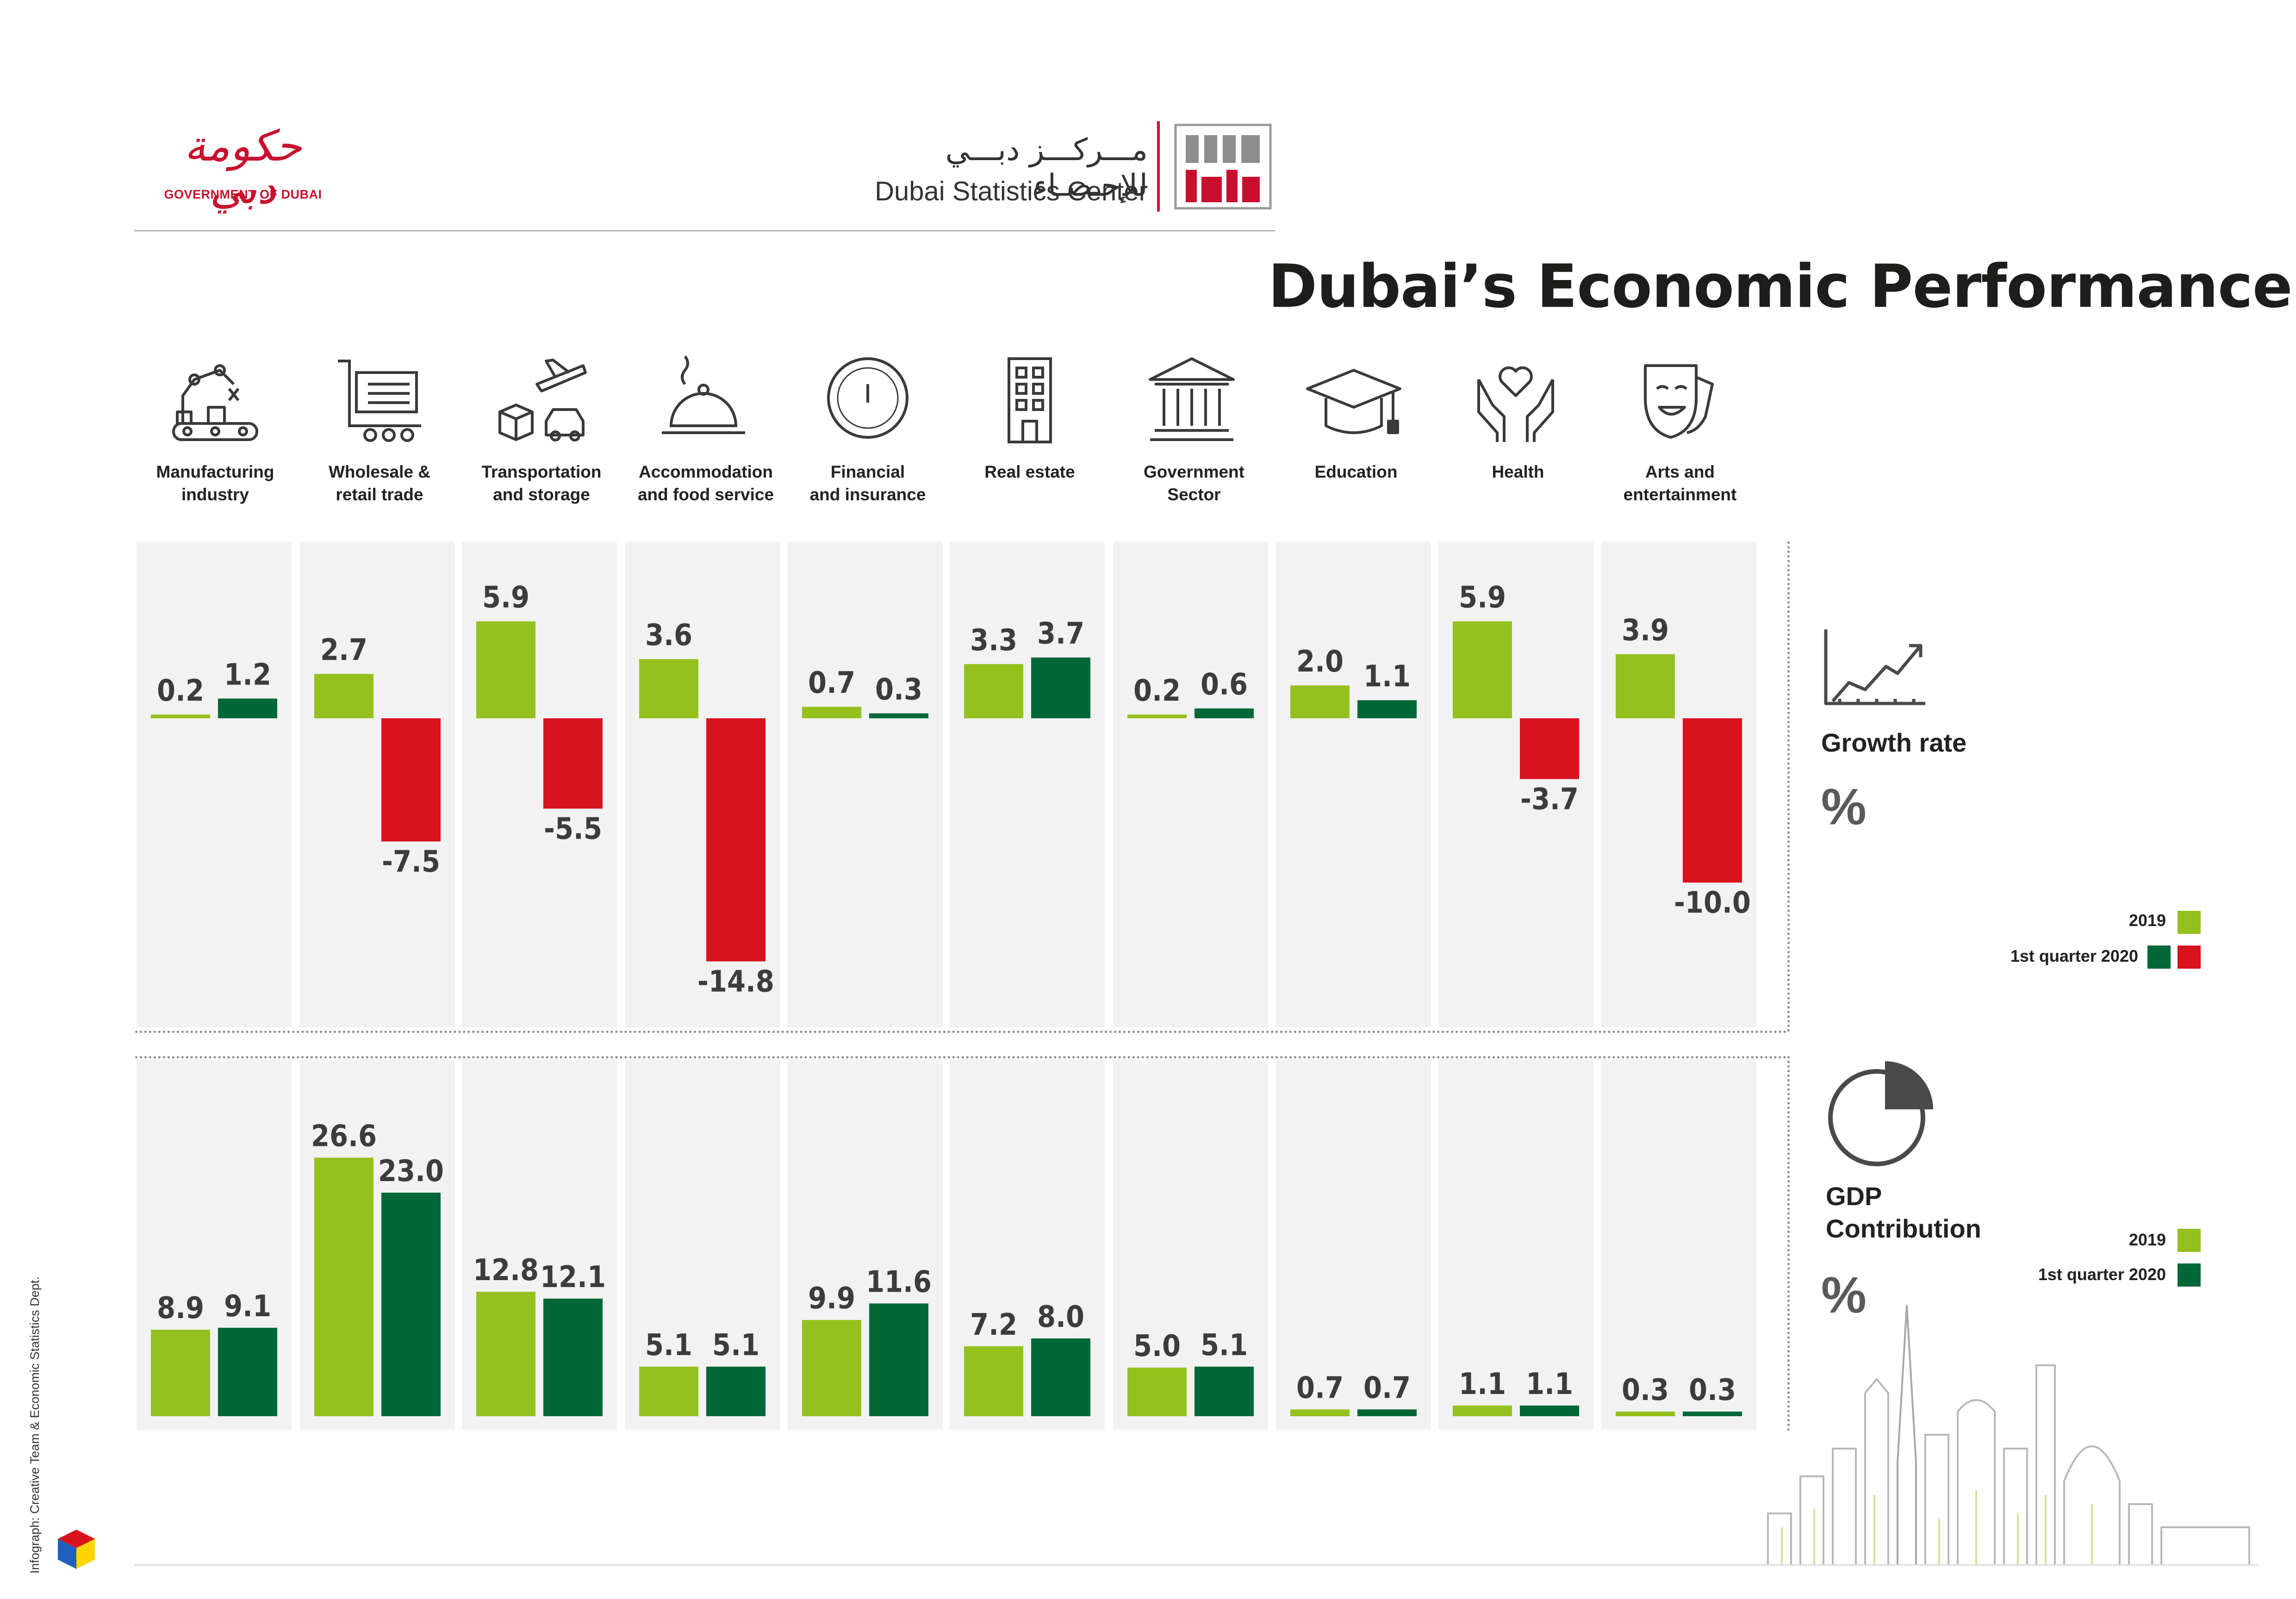 This screenshot has width=2296, height=1599. What do you see at coordinates (1356, 472) in the screenshot?
I see `sector-label-education: Education` at bounding box center [1356, 472].